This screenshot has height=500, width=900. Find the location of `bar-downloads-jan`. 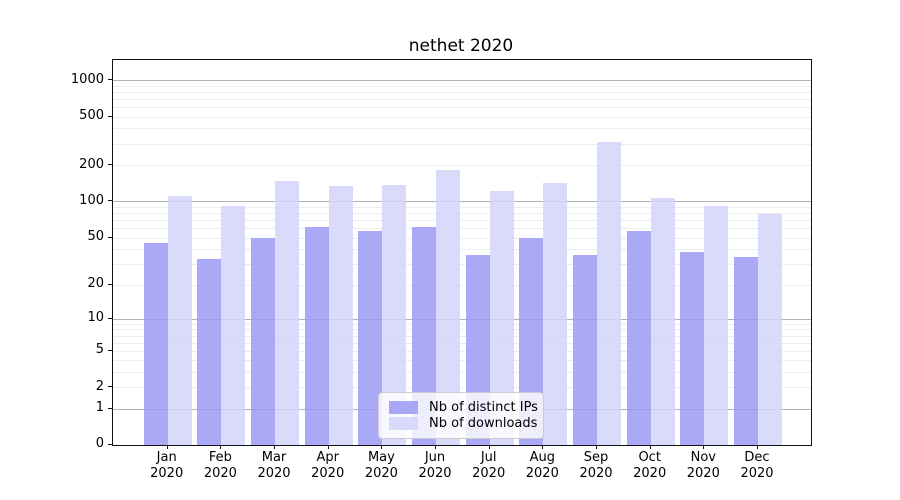

bar-downloads-jan is located at coordinates (179, 320).